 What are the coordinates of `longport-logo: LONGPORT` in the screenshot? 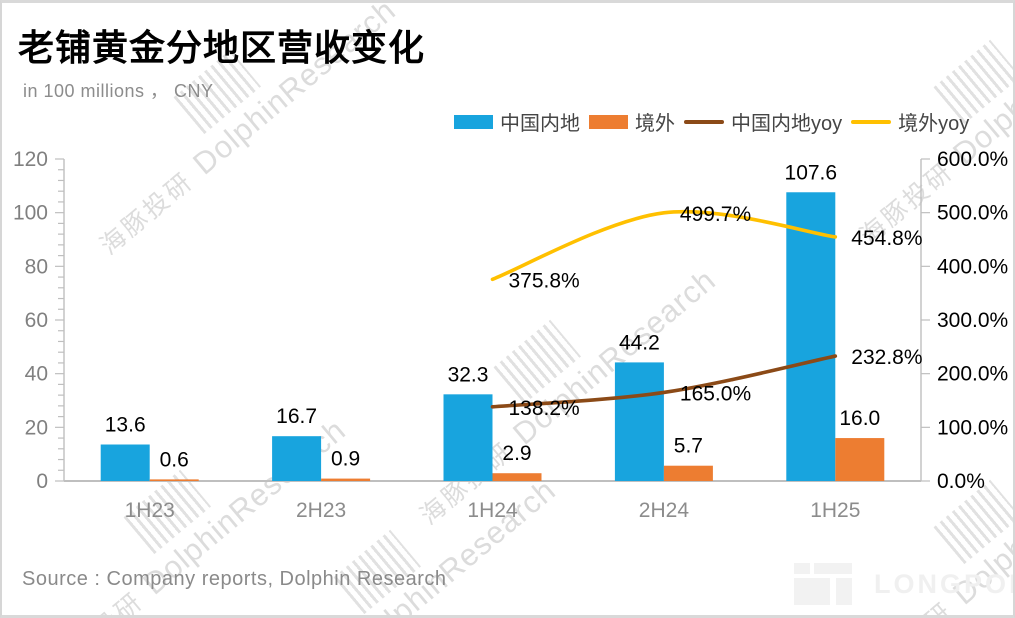 It's located at (902, 584).